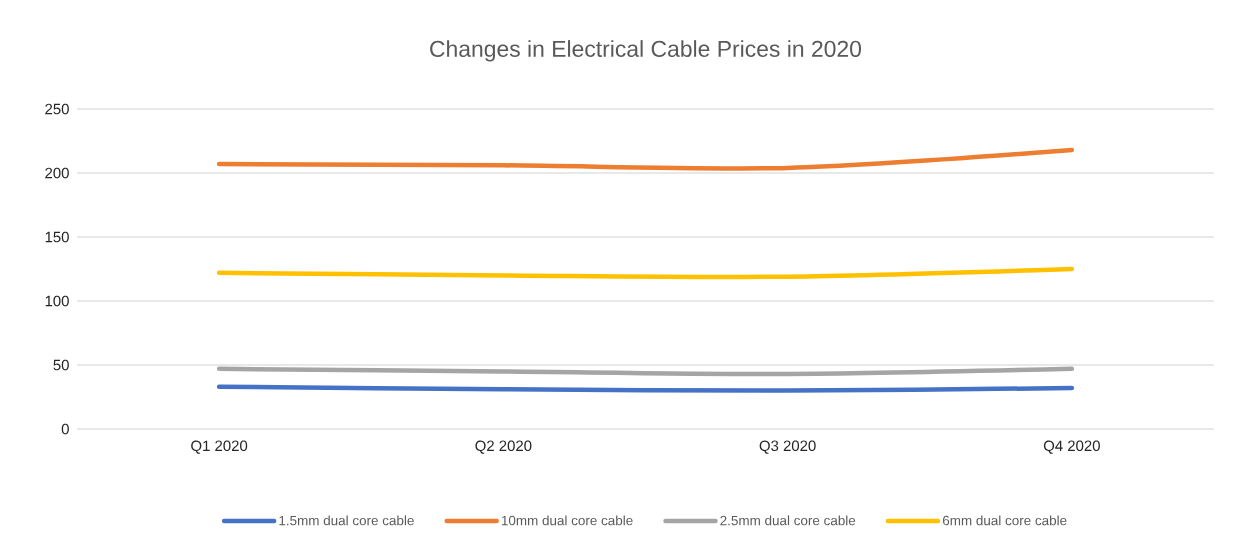 The width and height of the screenshot is (1253, 556). What do you see at coordinates (61, 365) in the screenshot?
I see `y-tick-label: 50` at bounding box center [61, 365].